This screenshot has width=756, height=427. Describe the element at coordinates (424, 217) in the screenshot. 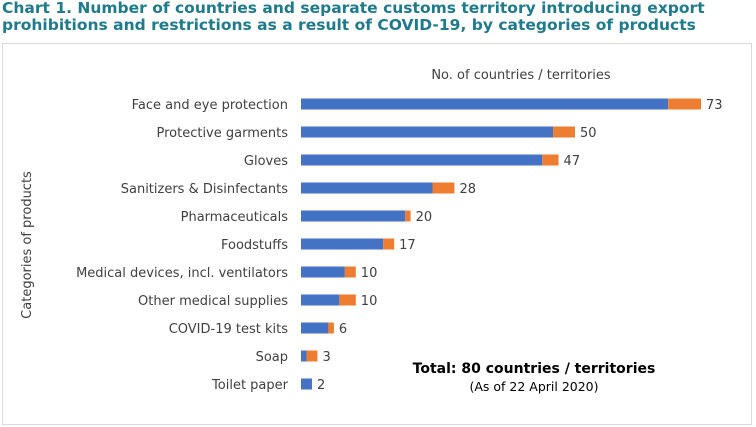

I see `data-label: 20` at that location.